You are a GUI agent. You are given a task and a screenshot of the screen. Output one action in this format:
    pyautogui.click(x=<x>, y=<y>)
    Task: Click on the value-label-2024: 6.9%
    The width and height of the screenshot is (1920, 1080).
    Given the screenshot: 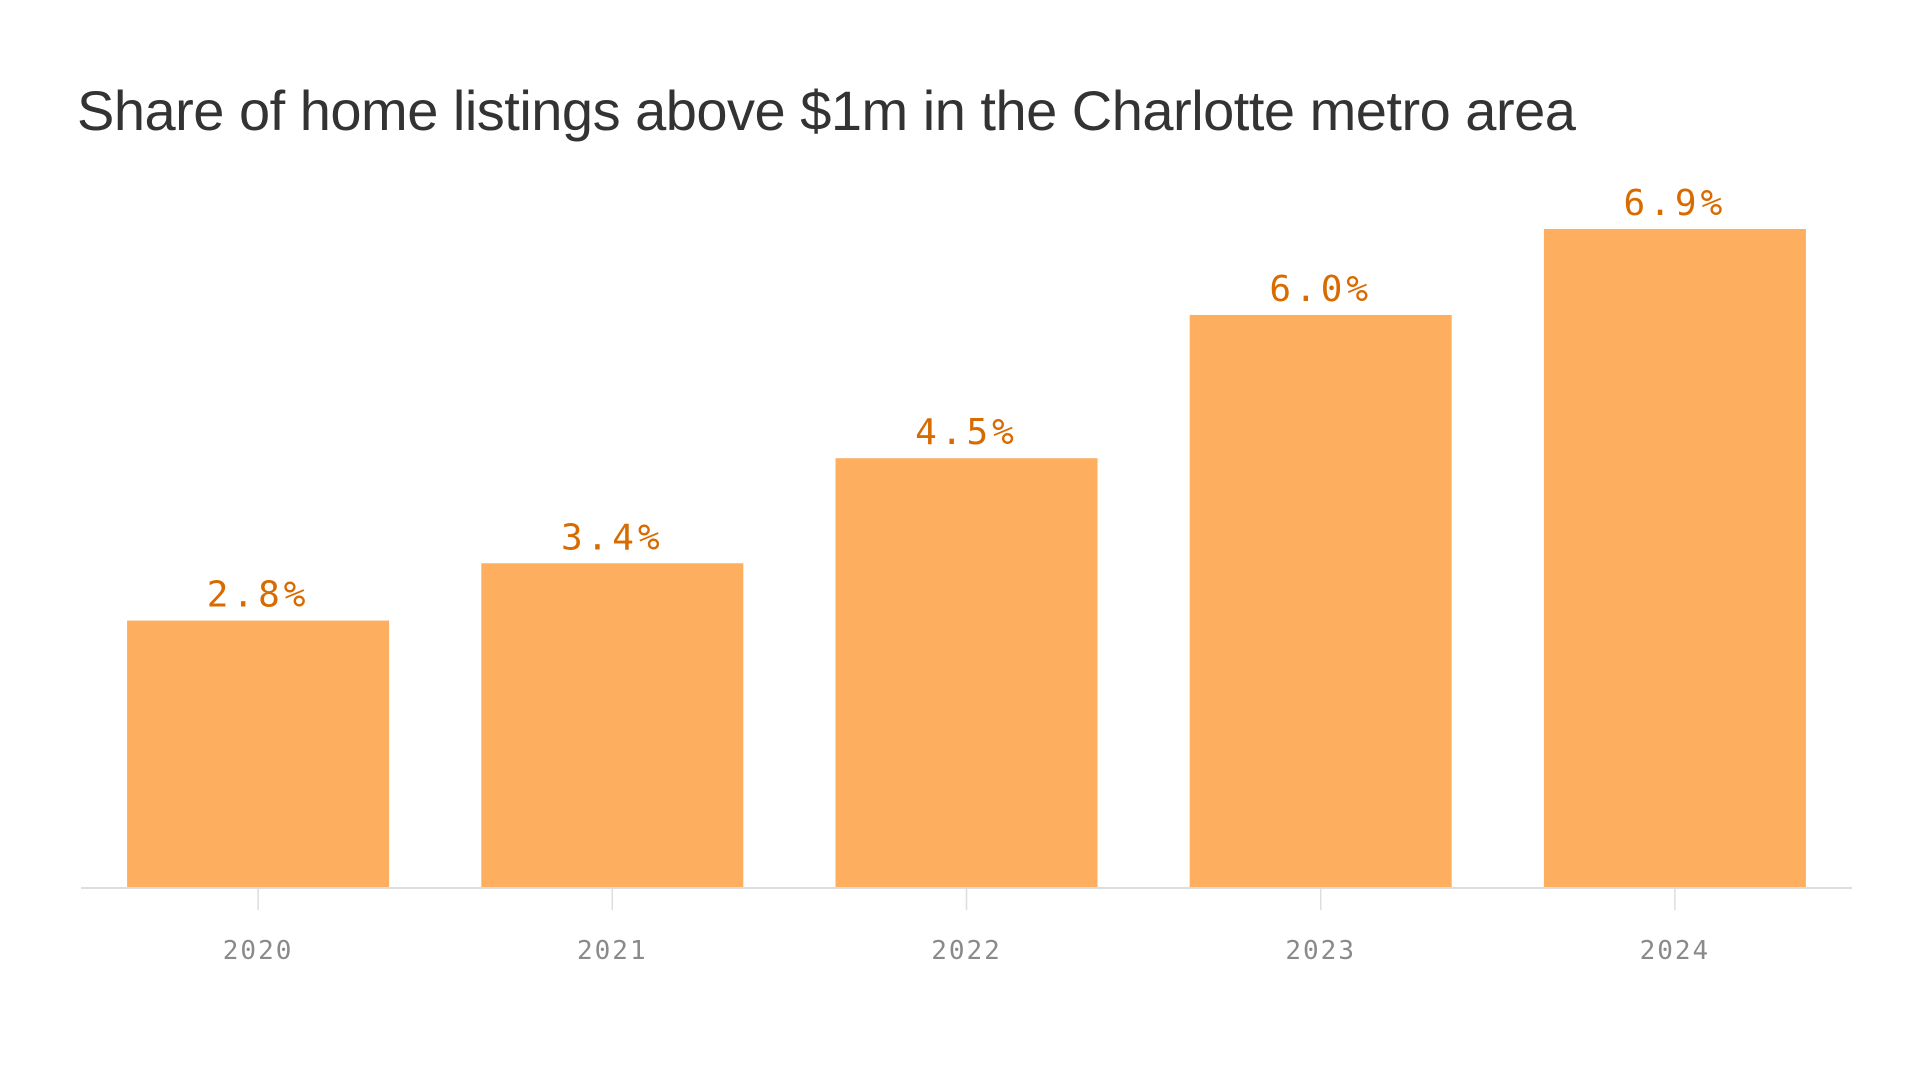 What is the action you would take?
    pyautogui.click(x=1675, y=203)
    